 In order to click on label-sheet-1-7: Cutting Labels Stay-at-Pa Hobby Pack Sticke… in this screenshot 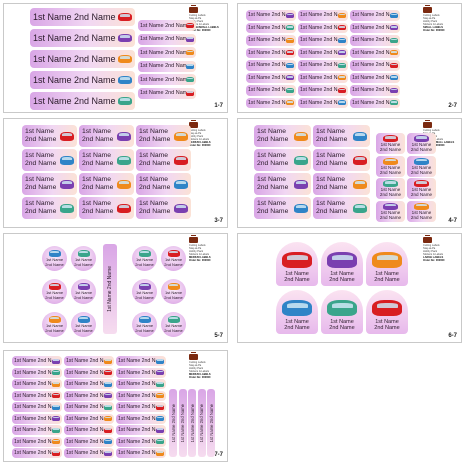, I will do `click(115, 58)`.